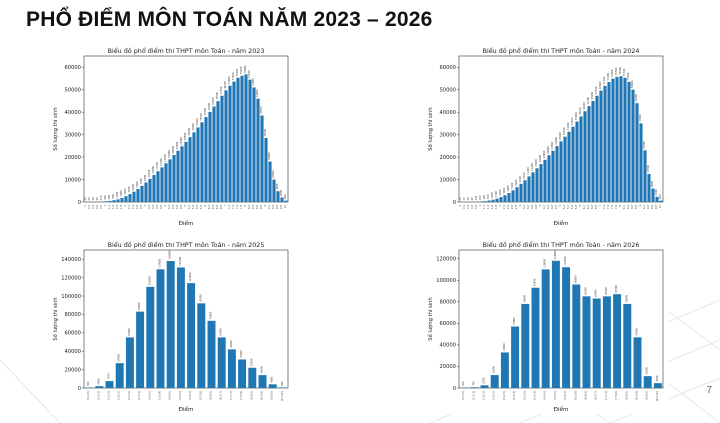  What do you see at coordinates (139, 395) in the screenshot?
I see `x-tick-label: [2.5,3)` at bounding box center [139, 395].